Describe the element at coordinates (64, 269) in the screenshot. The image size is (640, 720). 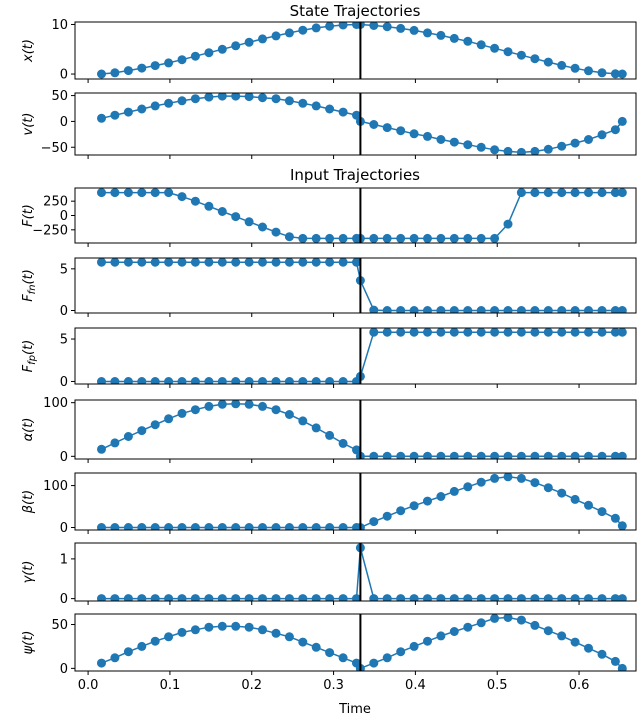
I see `y-tick-label: 5` at that location.